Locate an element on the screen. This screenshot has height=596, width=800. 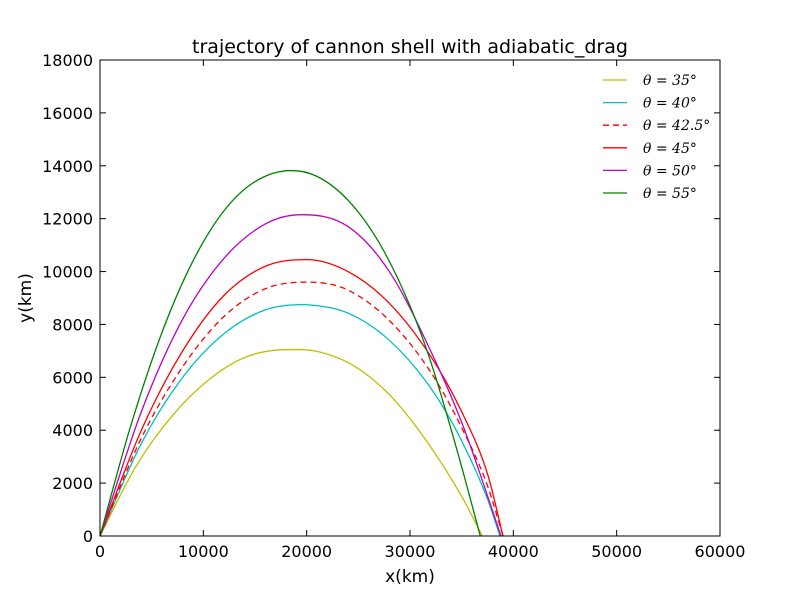
y-tick-label: 0 is located at coordinates (88, 536).